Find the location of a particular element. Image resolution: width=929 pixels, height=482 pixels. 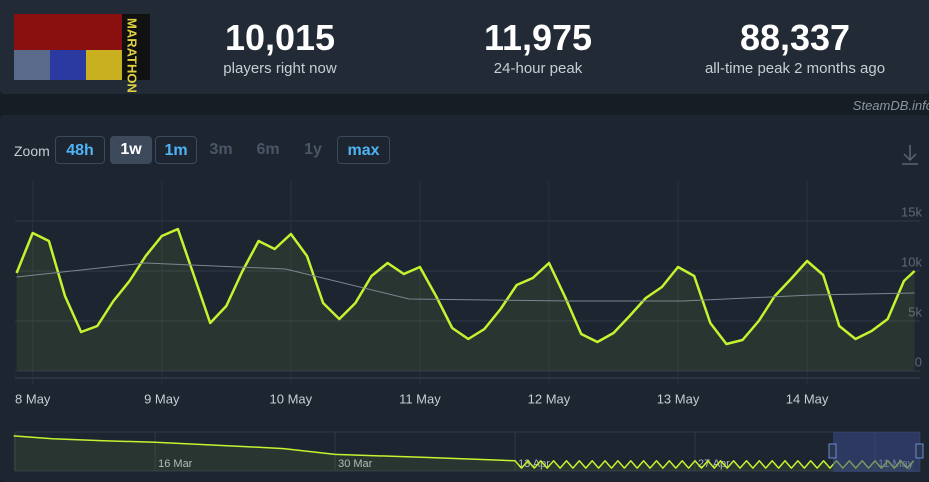

x-tick-label: 13 May is located at coordinates (678, 398).